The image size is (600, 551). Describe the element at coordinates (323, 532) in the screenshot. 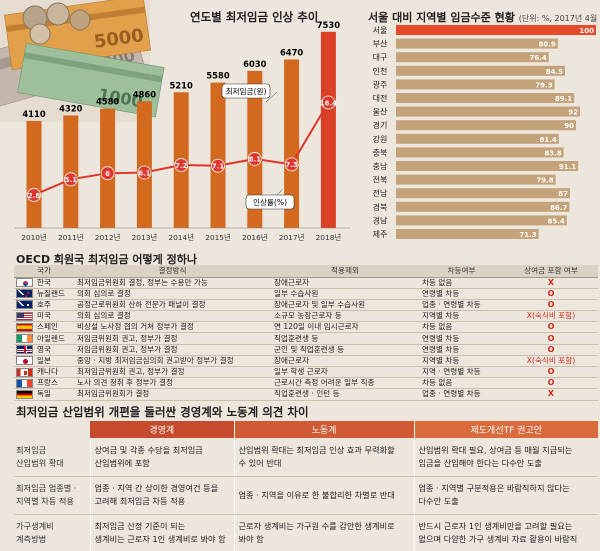

I see `opinion-labor: 근로자 생계비는 가구원 수를 감안한 생계비로 봐야 함` at that location.